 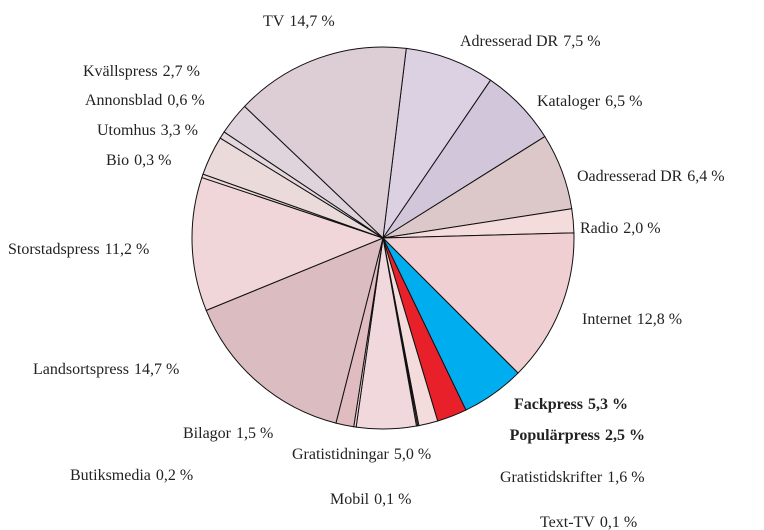 I want to click on value-label: 0,6 %, so click(x=185, y=100).